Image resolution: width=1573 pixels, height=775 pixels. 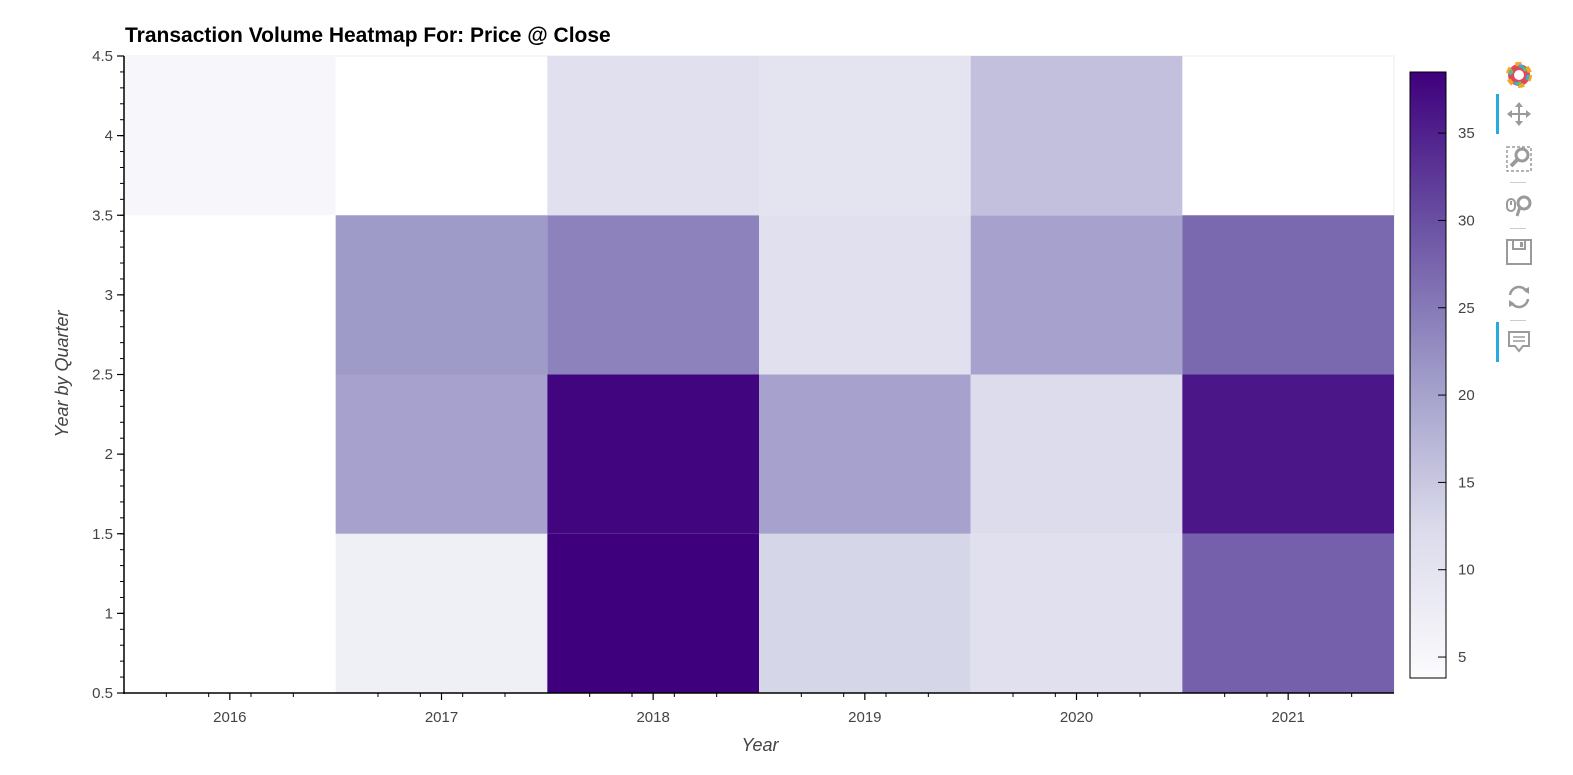 What do you see at coordinates (653, 454) in the screenshot?
I see `heatmap-cell-2018-q2` at bounding box center [653, 454].